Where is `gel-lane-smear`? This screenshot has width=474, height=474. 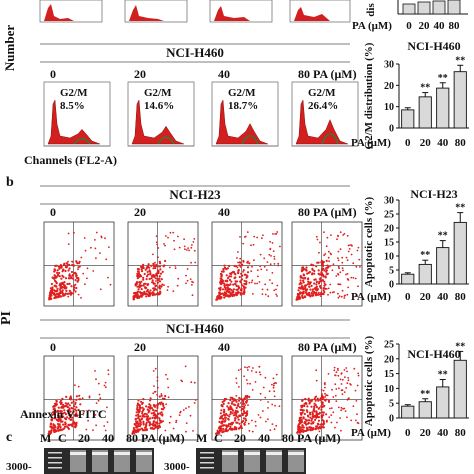
gel-lane-smear is located at coordinates (144, 461).